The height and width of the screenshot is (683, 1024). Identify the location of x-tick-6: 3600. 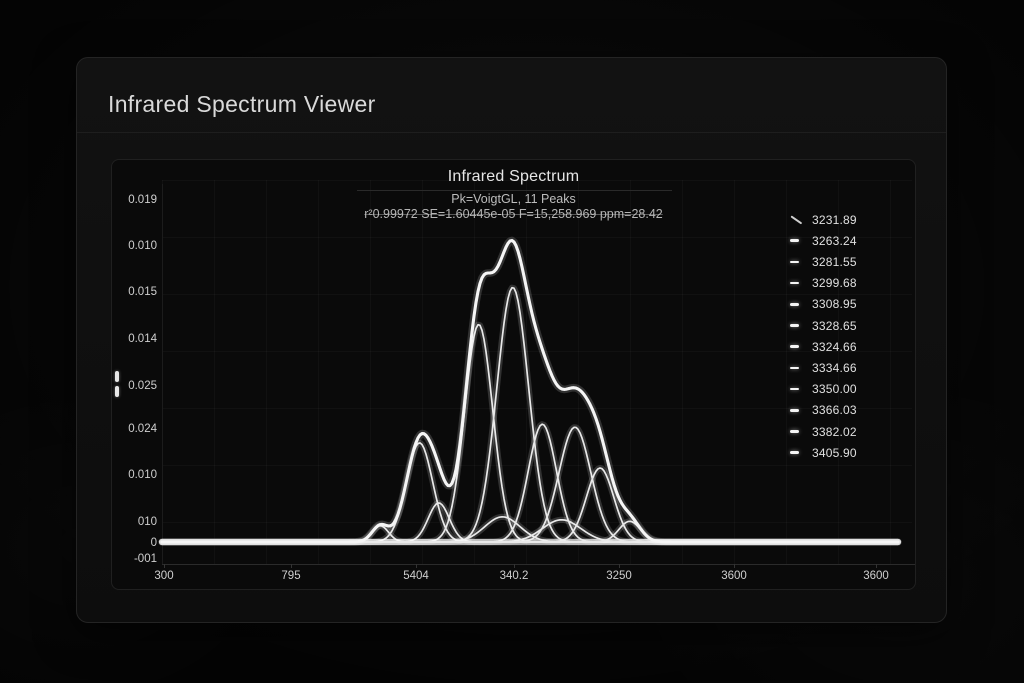
(876, 576).